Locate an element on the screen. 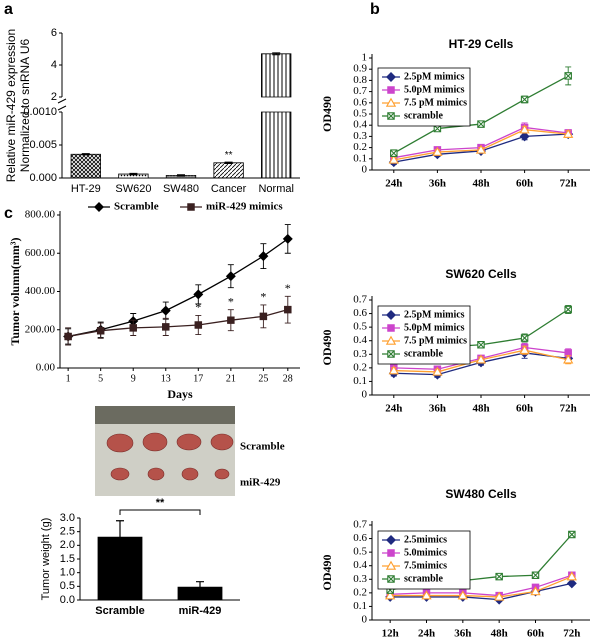 The height and width of the screenshot is (637, 609). y-tick-label: 6 is located at coordinates (54, 33).